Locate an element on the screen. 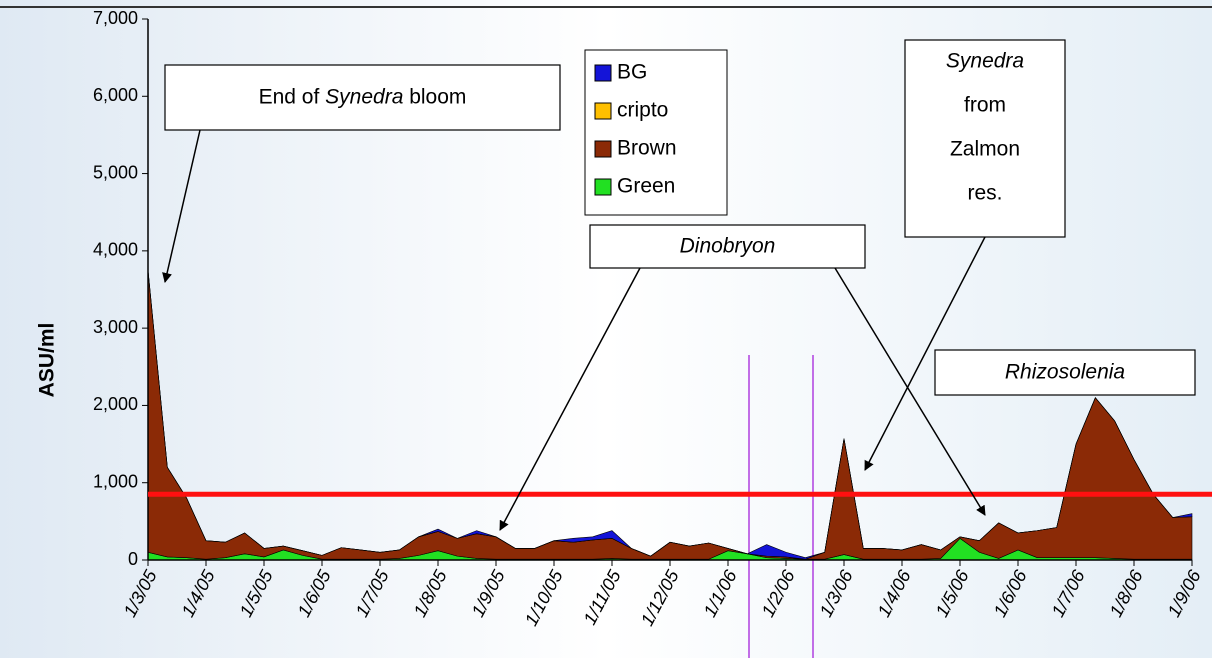  y-tick-label: 2,000 is located at coordinates (115, 404).